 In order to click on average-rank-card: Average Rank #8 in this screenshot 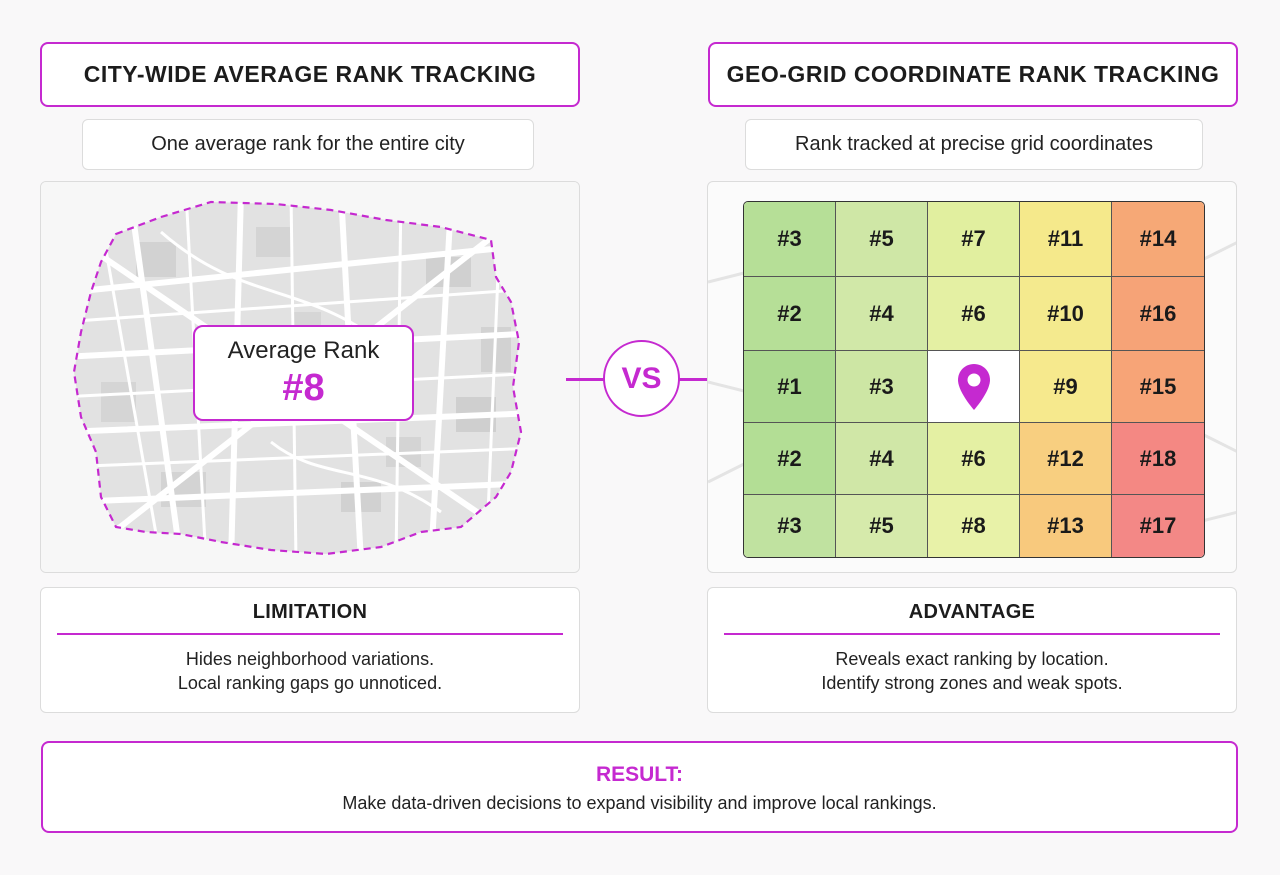, I will do `click(303, 373)`.